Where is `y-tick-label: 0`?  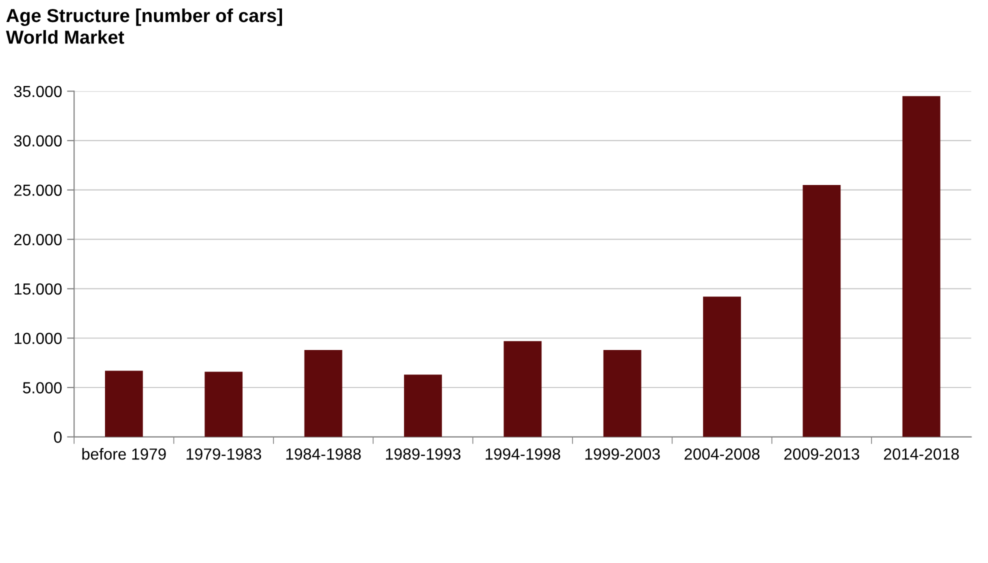 y-tick-label: 0 is located at coordinates (58, 437).